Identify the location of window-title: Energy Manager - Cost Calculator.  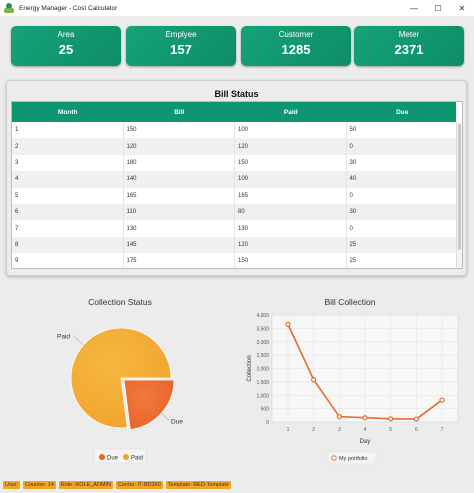
(68, 8).